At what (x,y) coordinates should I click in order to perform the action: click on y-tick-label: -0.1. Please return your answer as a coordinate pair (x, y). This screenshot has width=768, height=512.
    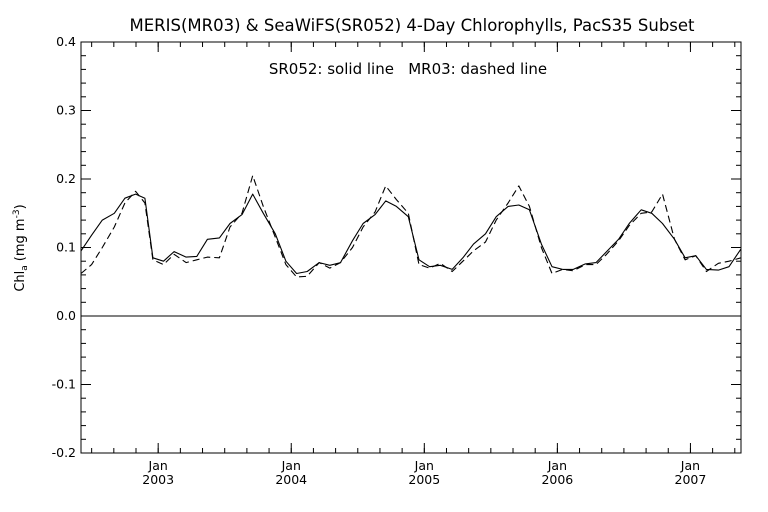
    Looking at the image, I should click on (64, 384).